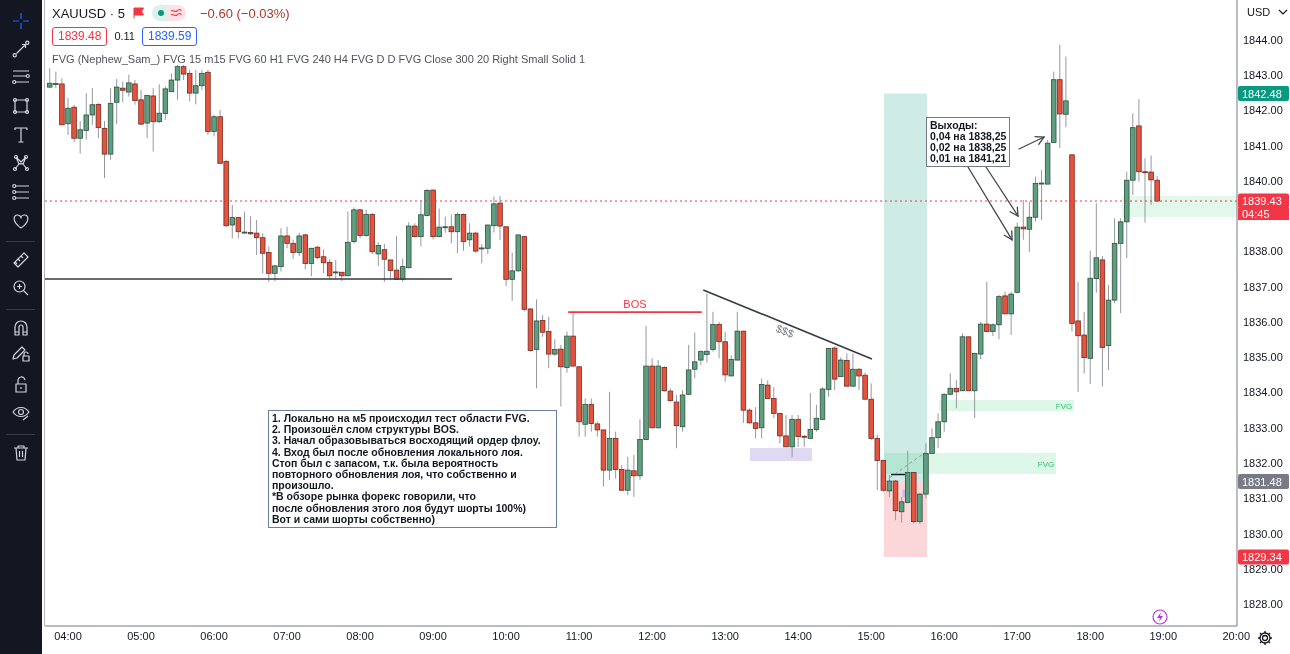  What do you see at coordinates (1263, 568) in the screenshot?
I see `y-tick-label: 1829.00` at bounding box center [1263, 568].